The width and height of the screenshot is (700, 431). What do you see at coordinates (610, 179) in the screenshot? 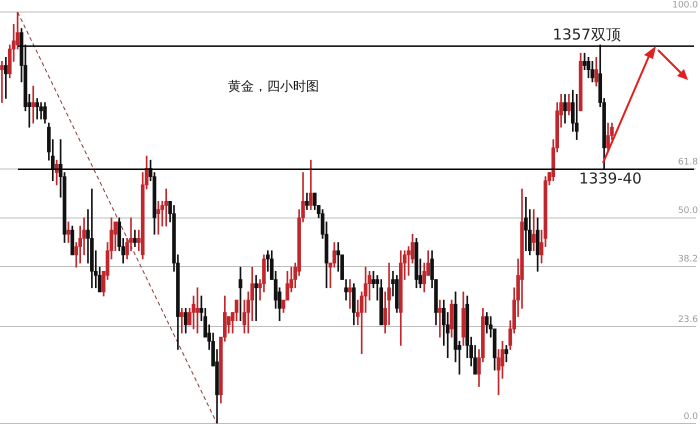
I see `annotation: 1339-40` at bounding box center [610, 179].